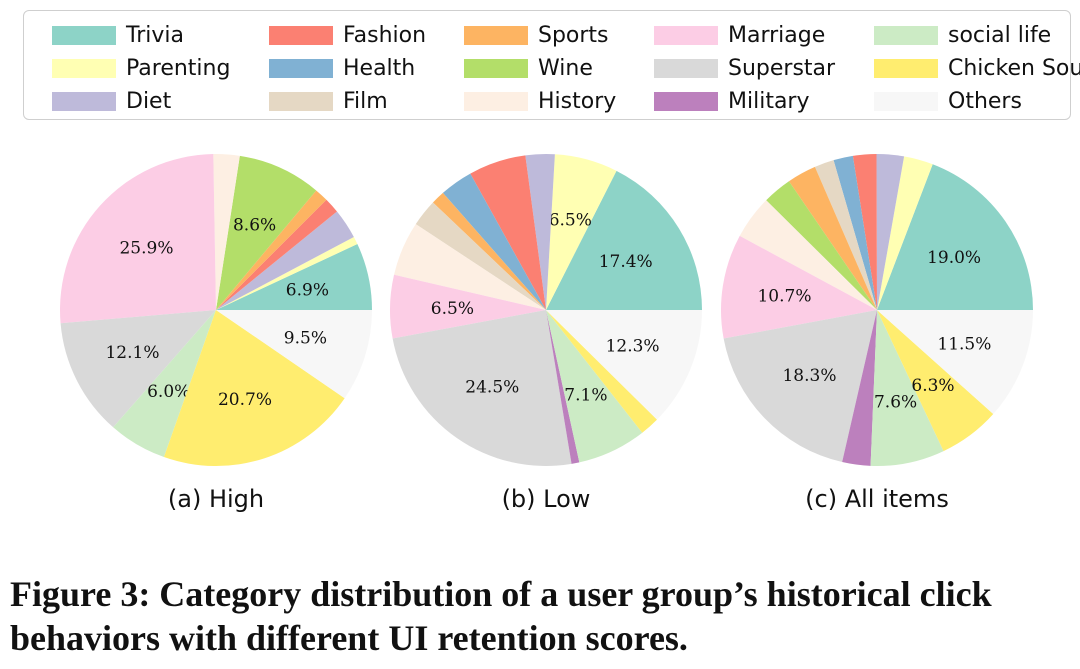 This screenshot has width=1080, height=669. Describe the element at coordinates (546, 499) in the screenshot. I see `chart-subtitle: (b) Low` at that location.